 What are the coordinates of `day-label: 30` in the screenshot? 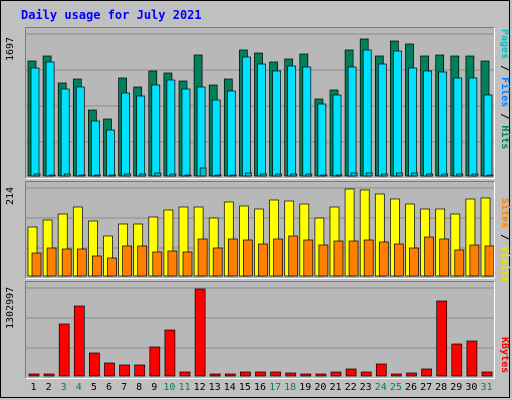 It's located at (471, 387).